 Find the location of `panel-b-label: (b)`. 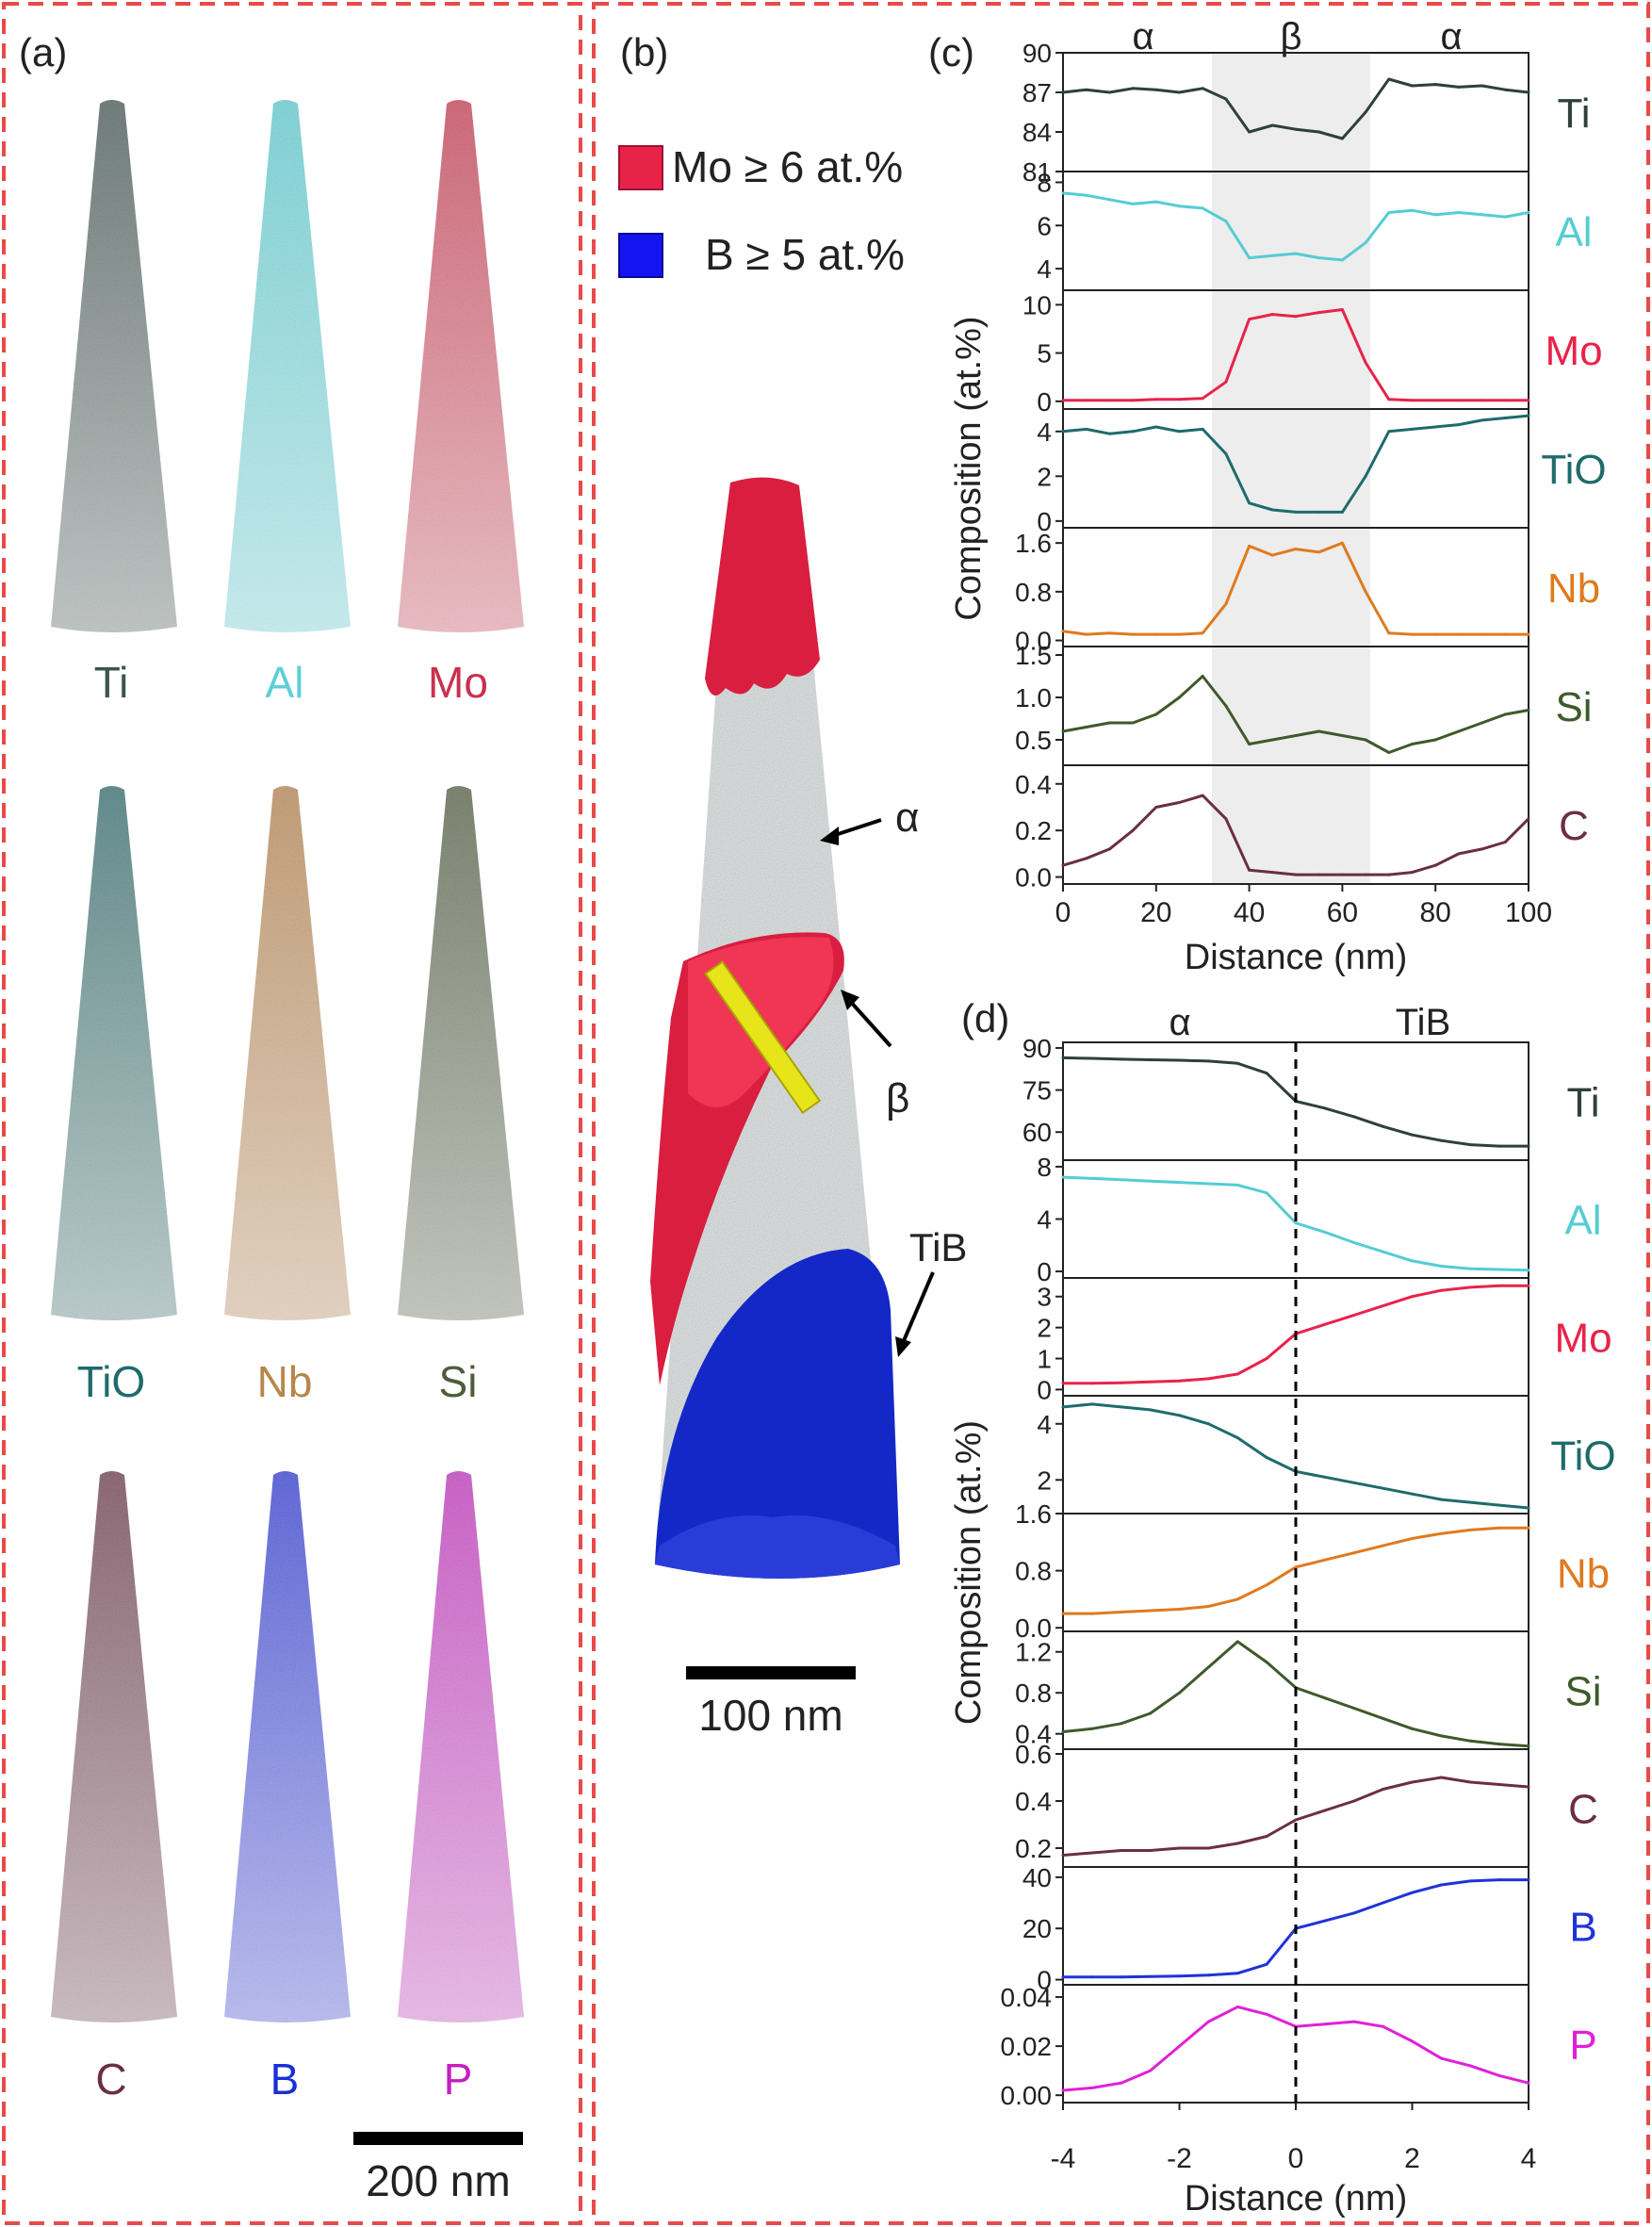

panel-b-label: (b) is located at coordinates (644, 52).